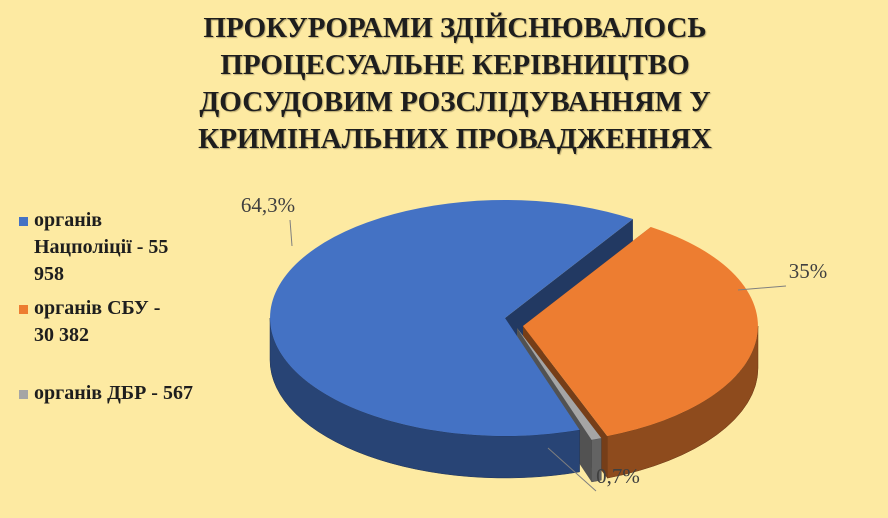  Describe the element at coordinates (808, 271) in the screenshot. I see `data-label: 35%` at that location.